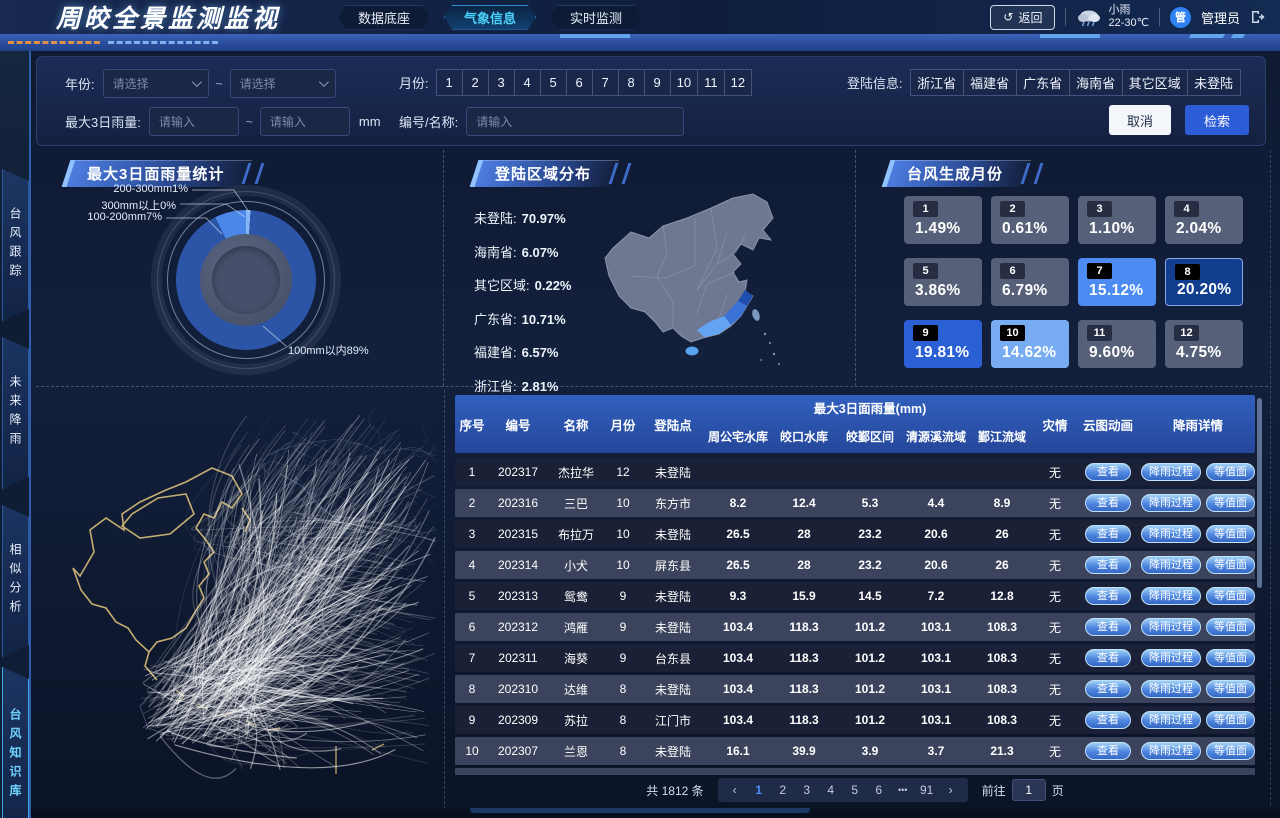 The width and height of the screenshot is (1280, 818). What do you see at coordinates (734, 790) in the screenshot?
I see `page-prev: ‹` at bounding box center [734, 790].